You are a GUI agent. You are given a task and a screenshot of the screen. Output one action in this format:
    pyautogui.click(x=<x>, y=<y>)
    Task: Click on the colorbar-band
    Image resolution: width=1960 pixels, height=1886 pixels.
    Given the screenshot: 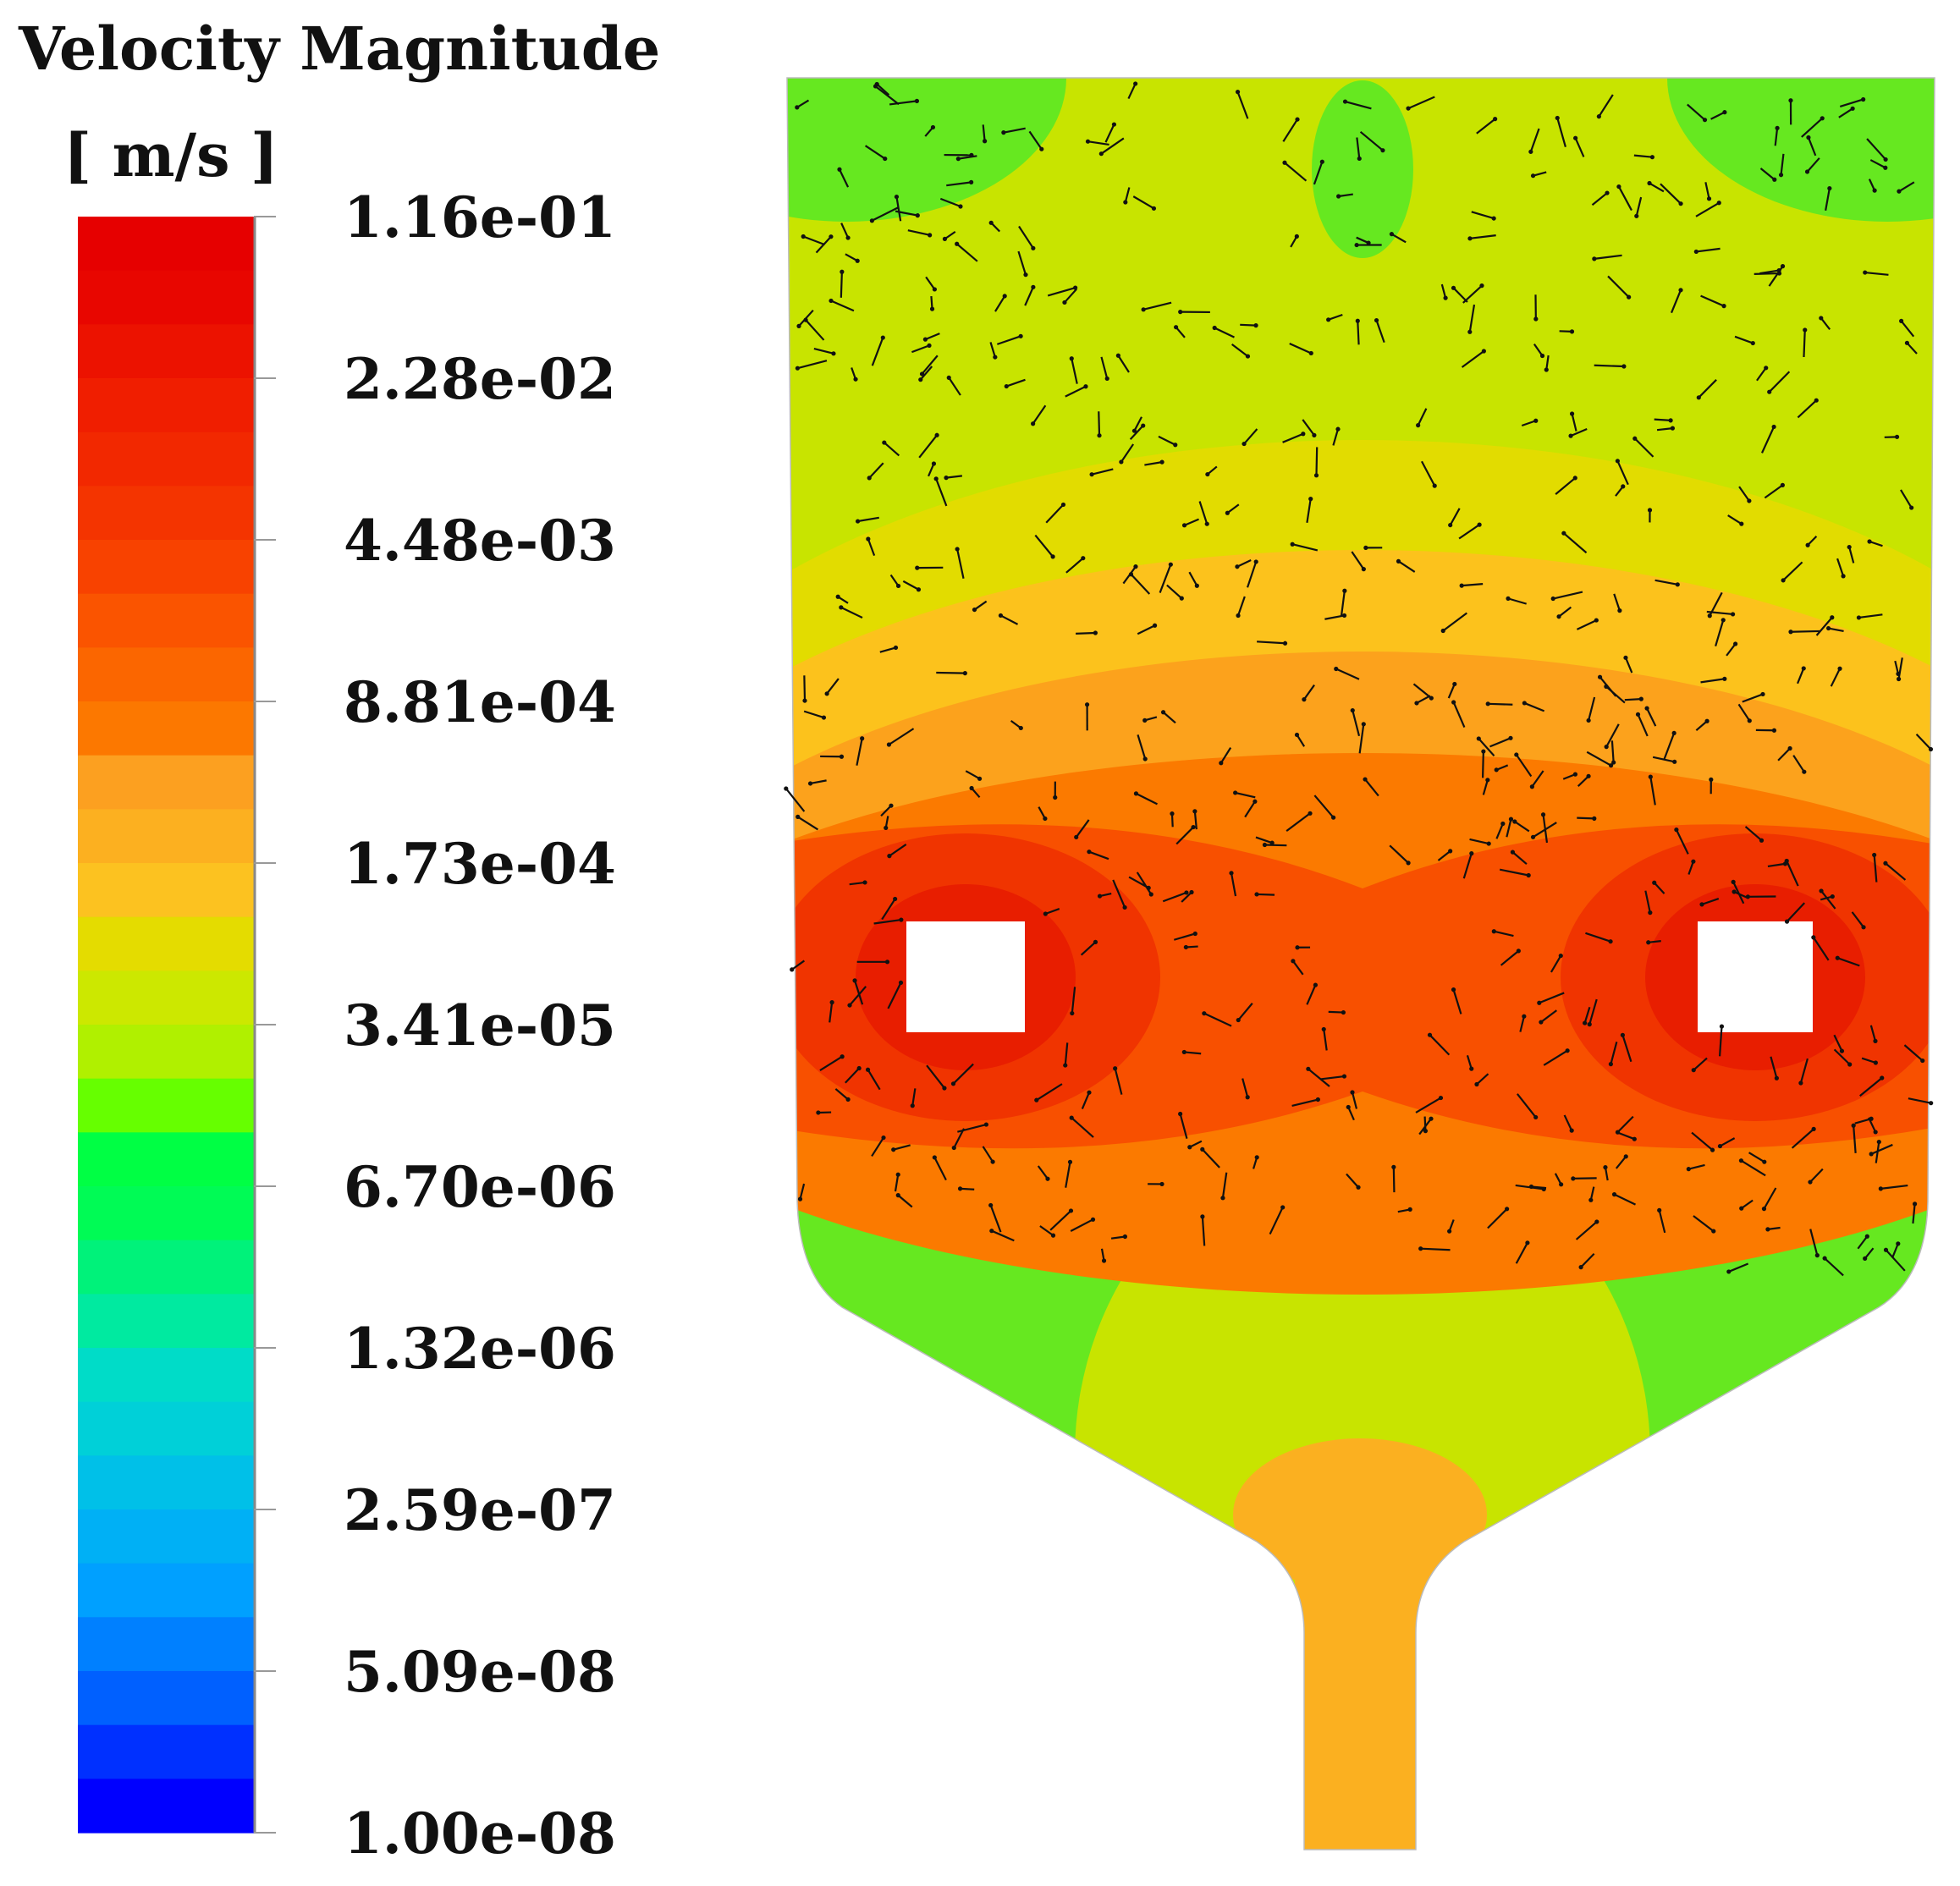 What is the action you would take?
    pyautogui.click(x=166, y=997)
    